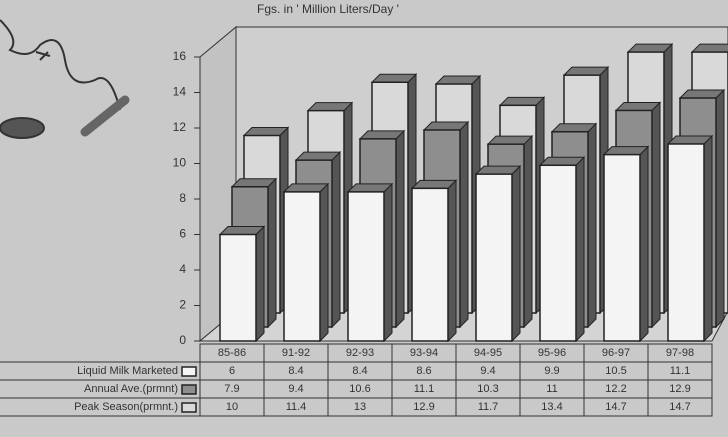 Image resolution: width=728 pixels, height=437 pixels. I want to click on table-value: 7.9, so click(231, 389).